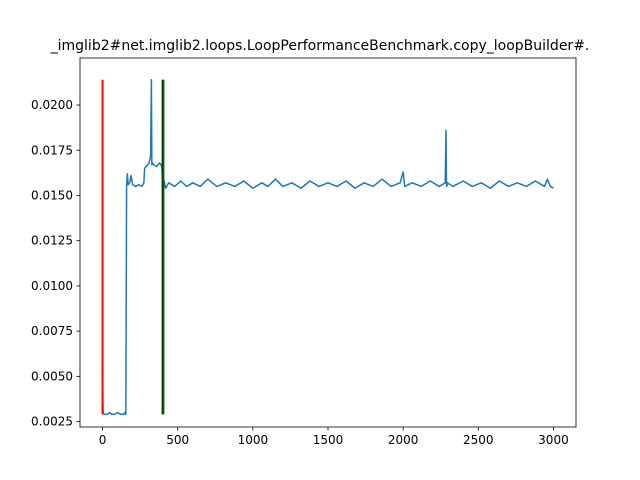 The height and width of the screenshot is (480, 640). I want to click on x-tick-label: 2500, so click(478, 440).